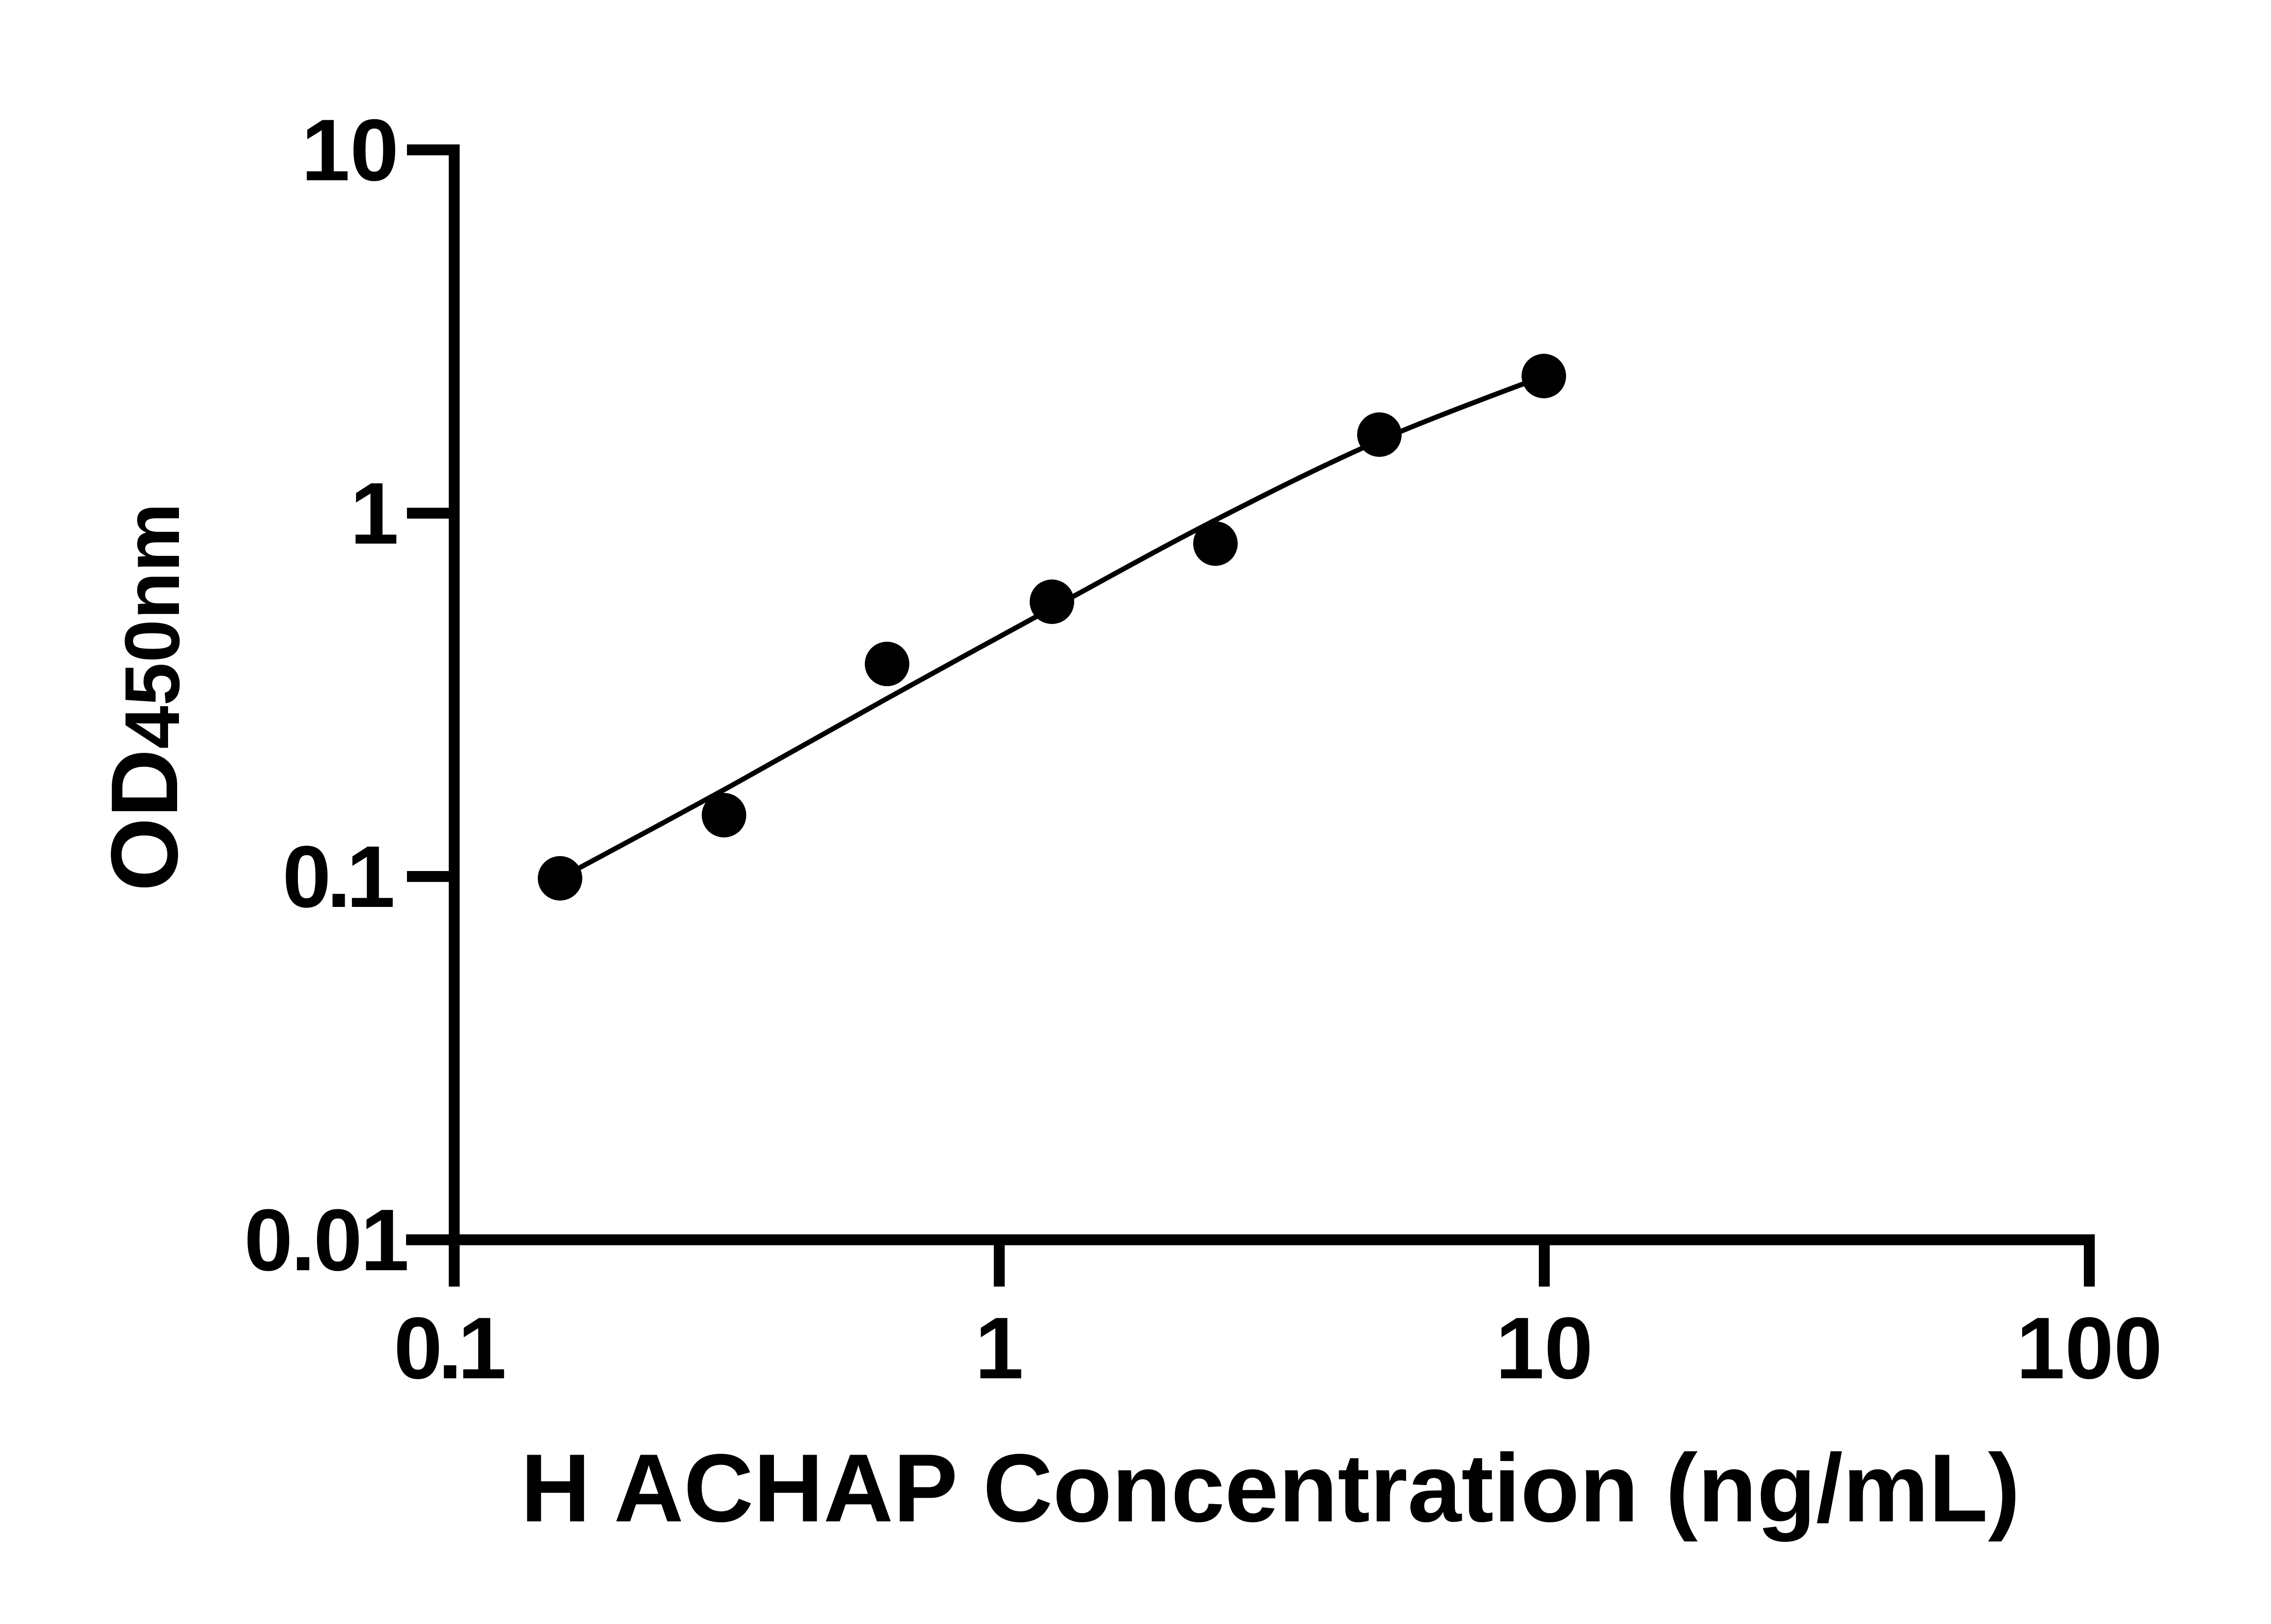  Describe the element at coordinates (1270, 1488) in the screenshot. I see `svg-text: H ACHAP Concentration (ng/mL)` at that location.